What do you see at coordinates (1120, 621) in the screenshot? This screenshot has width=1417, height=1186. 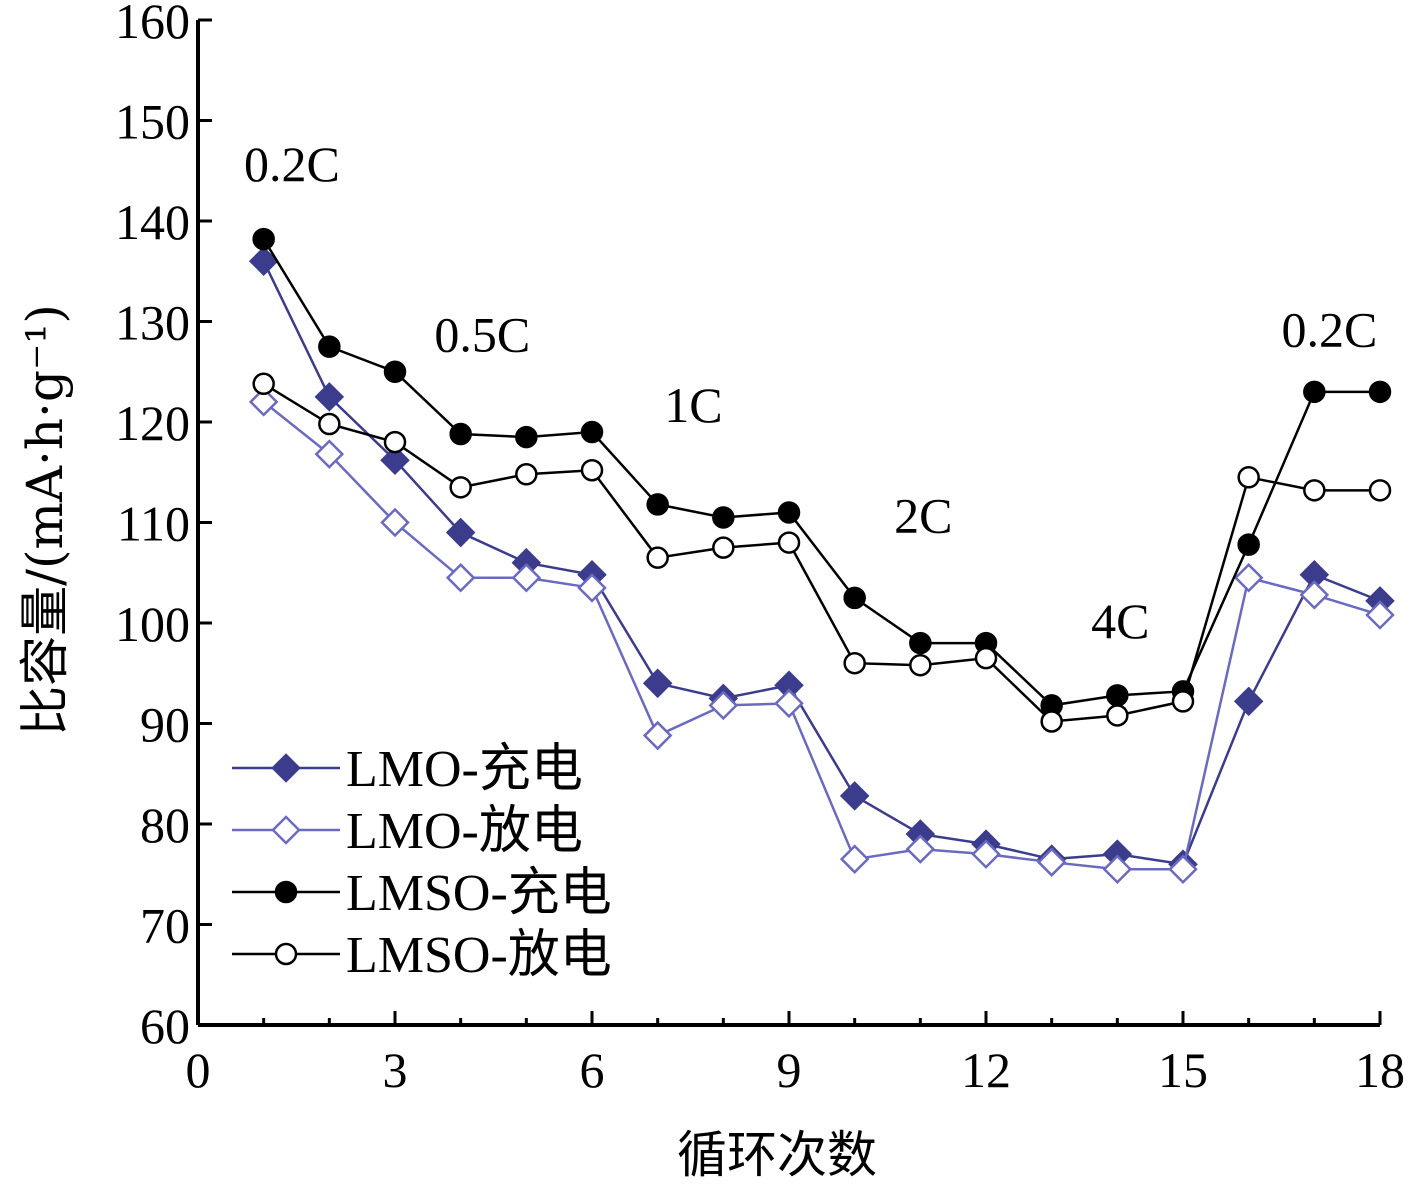 I see `rate-label: 4C` at bounding box center [1120, 621].